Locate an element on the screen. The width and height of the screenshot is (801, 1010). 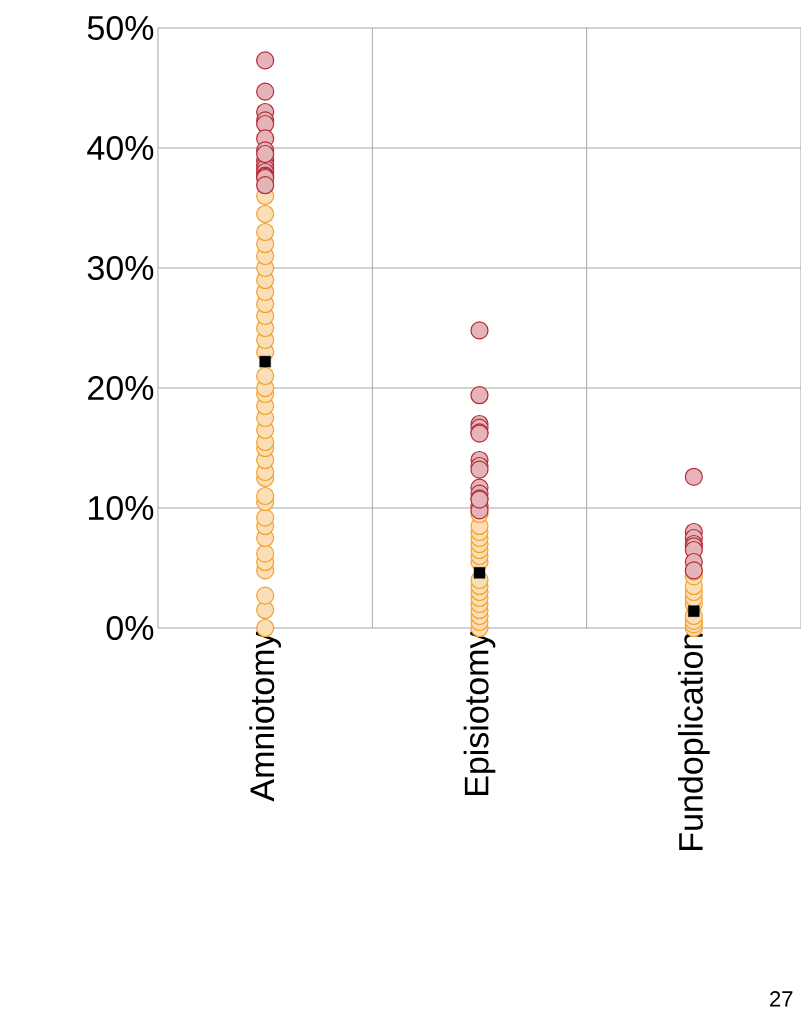
y-tick-label: 20% is located at coordinates (121, 388).